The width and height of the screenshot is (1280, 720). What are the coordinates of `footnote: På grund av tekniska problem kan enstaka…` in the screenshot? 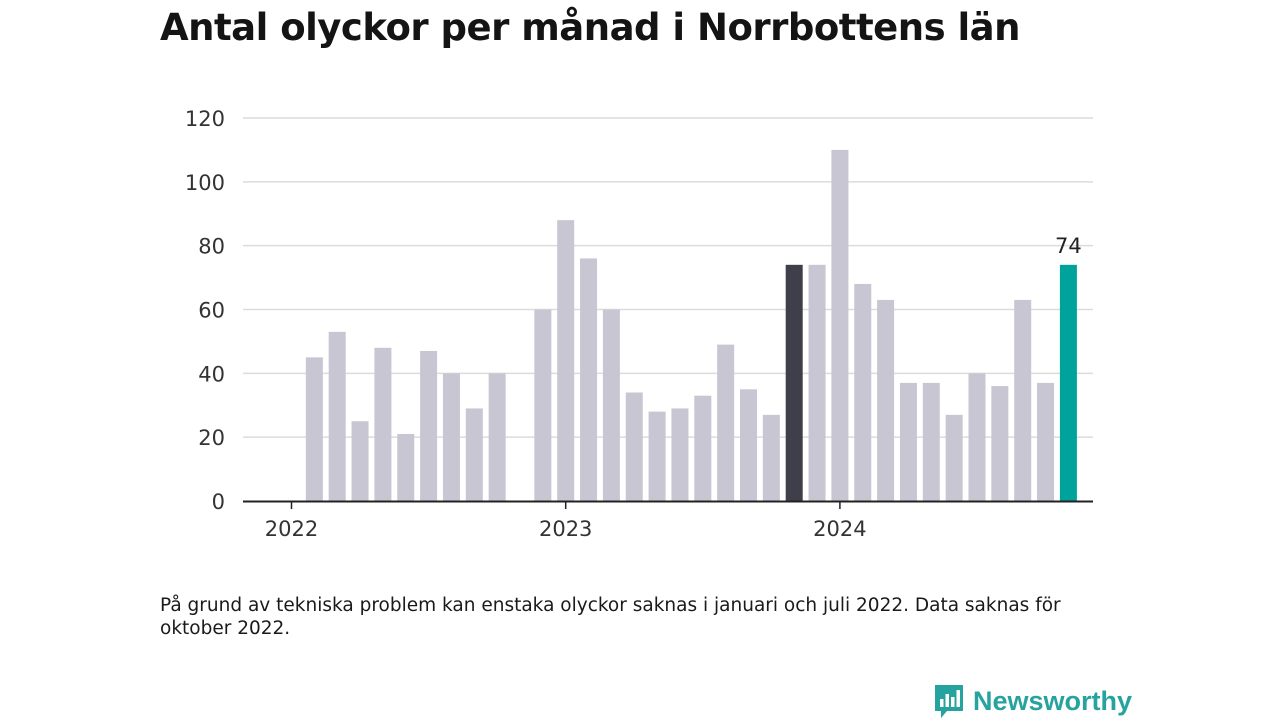 It's located at (610, 617).